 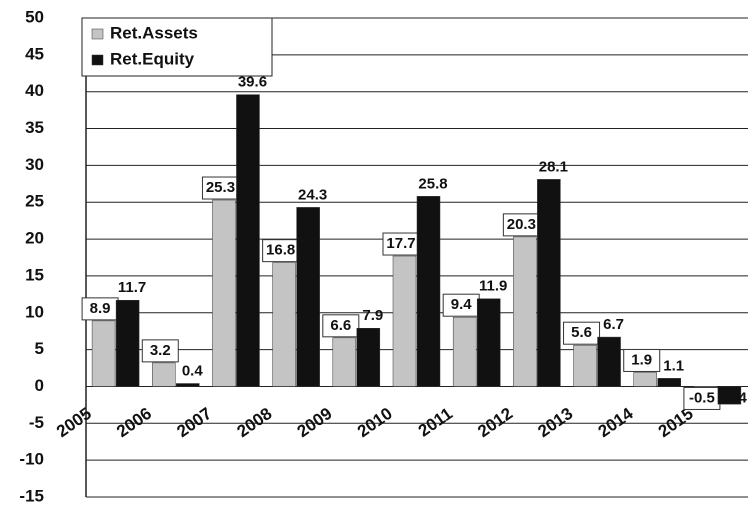 I want to click on y-tick-label: -5, so click(x=36, y=422).